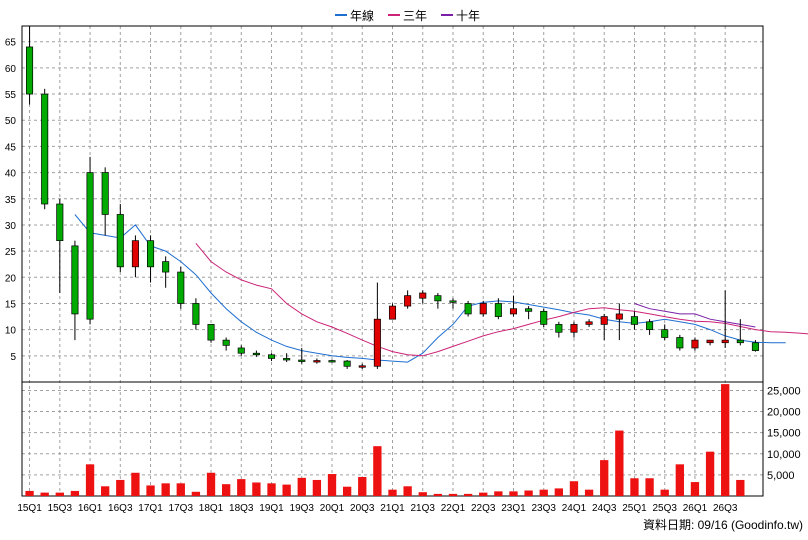  Describe the element at coordinates (271, 508) in the screenshot. I see `x-tick-label: 19Q1` at that location.